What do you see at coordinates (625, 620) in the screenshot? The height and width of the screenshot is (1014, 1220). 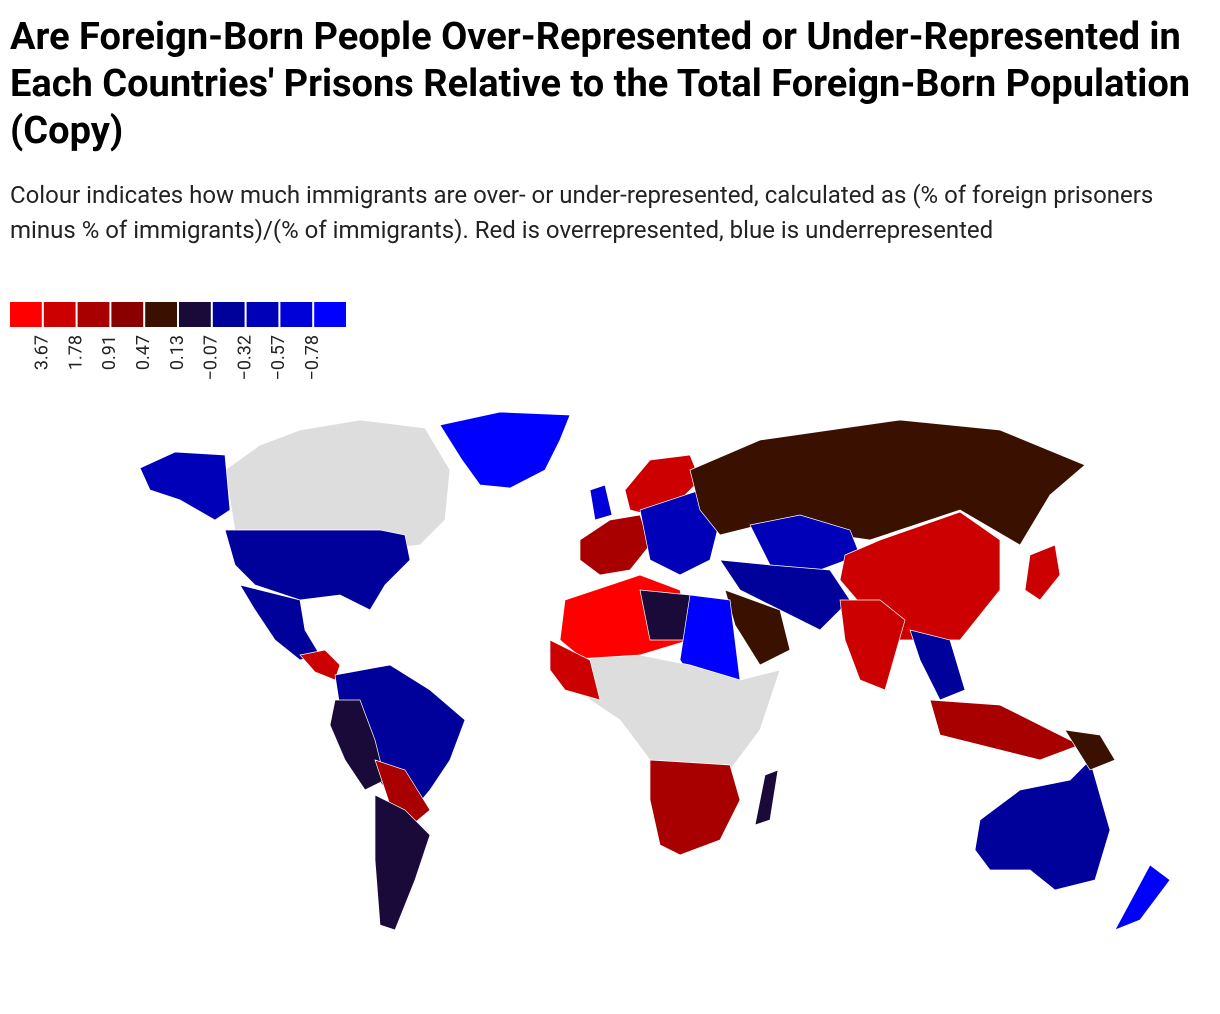 I see `north-africa` at bounding box center [625, 620].